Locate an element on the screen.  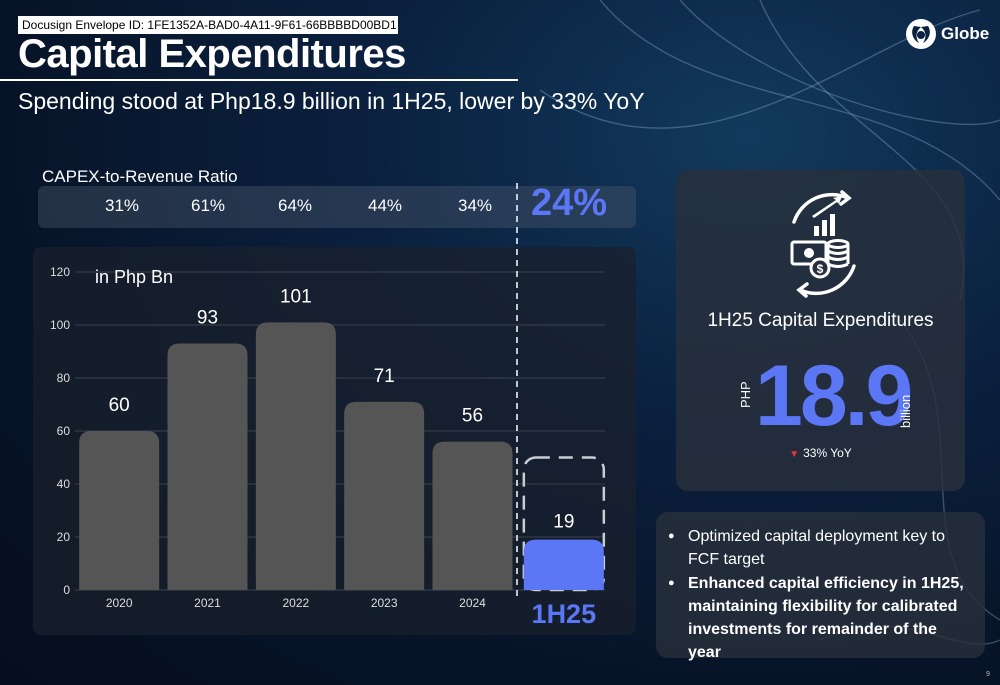
globe-logo-icon is located at coordinates (921, 34).